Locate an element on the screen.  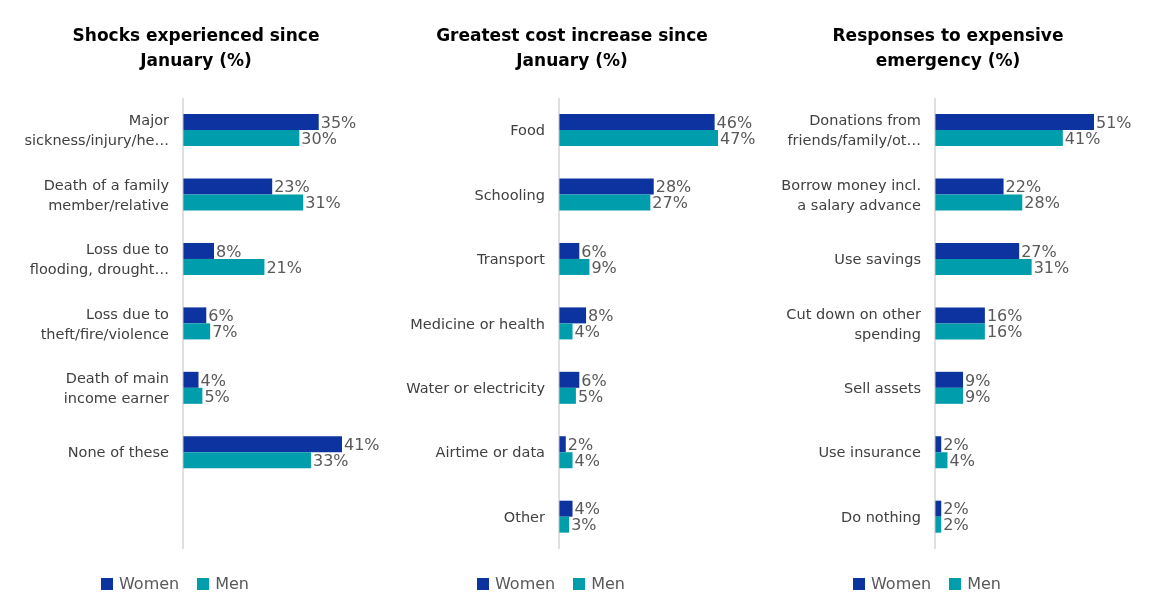
y-tick-label: Other is located at coordinates (524, 516).